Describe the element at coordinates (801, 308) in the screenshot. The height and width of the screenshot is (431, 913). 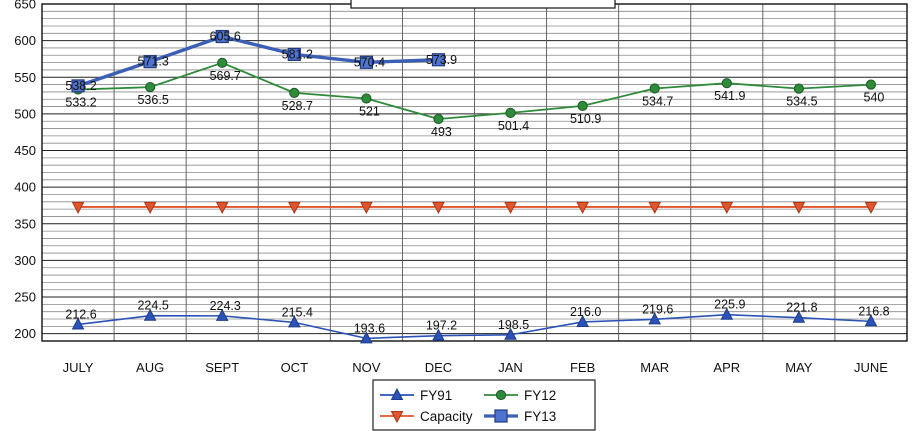
I see `data-label: 221.8` at that location.